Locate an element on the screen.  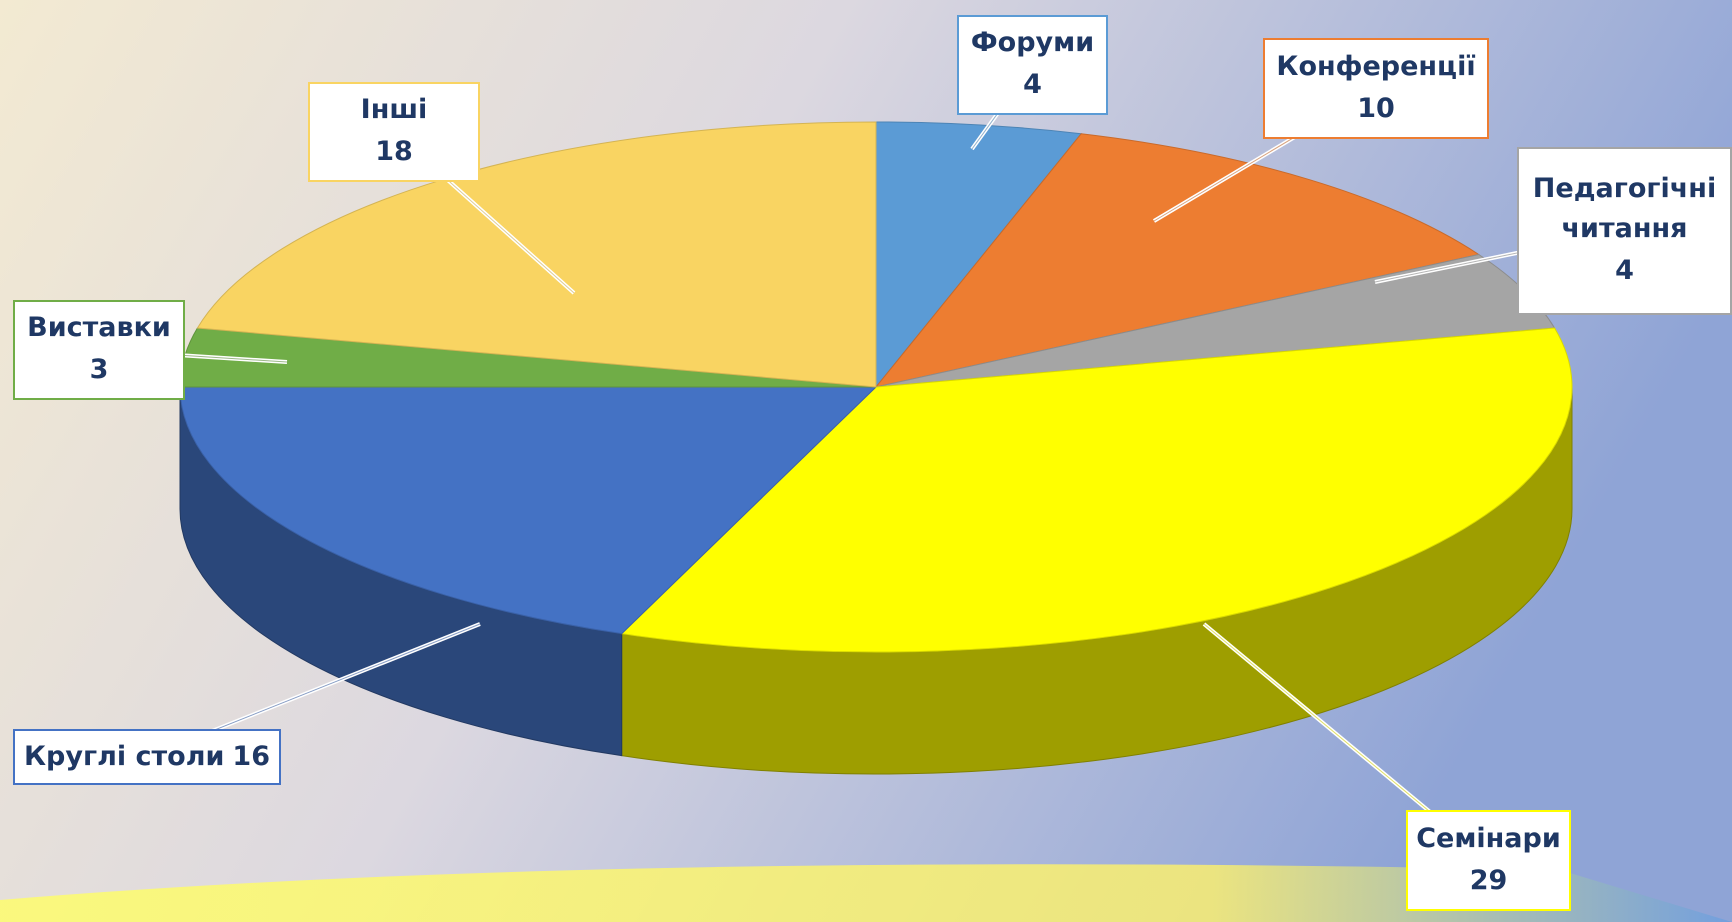
background-floor is located at coordinates (866, 893).